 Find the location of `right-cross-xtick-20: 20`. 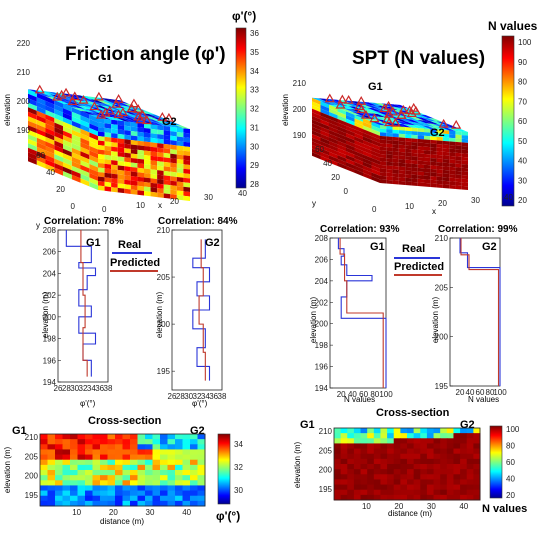

right-cross-xtick-20: 20 is located at coordinates (398, 506).